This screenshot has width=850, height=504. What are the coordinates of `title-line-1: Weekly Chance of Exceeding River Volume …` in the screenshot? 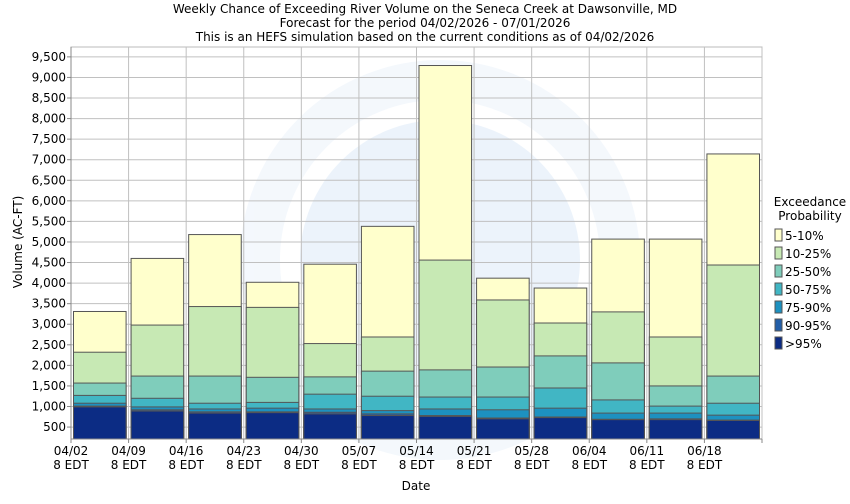 It's located at (425, 9).